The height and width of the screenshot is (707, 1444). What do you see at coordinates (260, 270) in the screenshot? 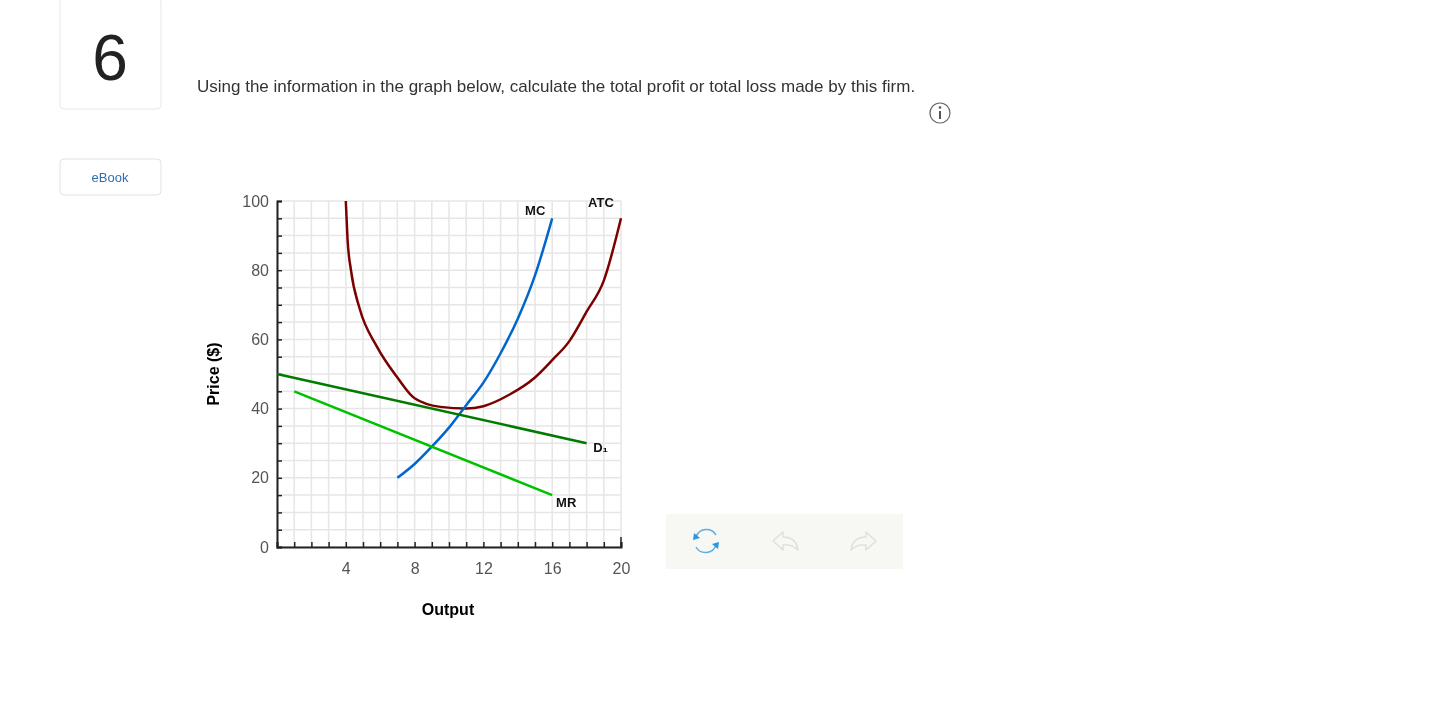
I see `y-tick-label: 80` at bounding box center [260, 270].